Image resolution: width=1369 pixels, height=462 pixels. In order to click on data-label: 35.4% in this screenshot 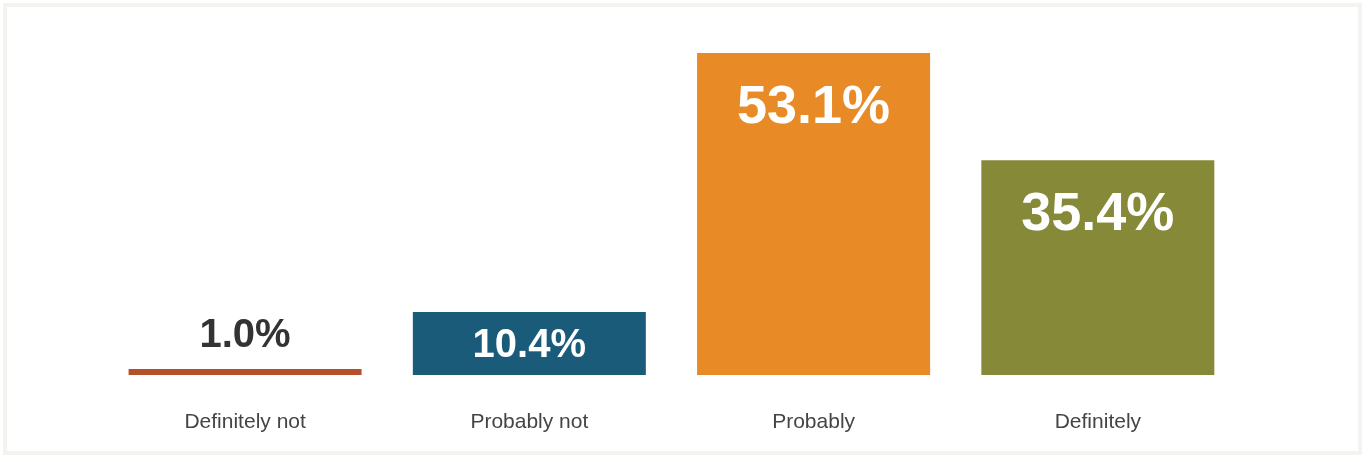, I will do `click(1098, 211)`.